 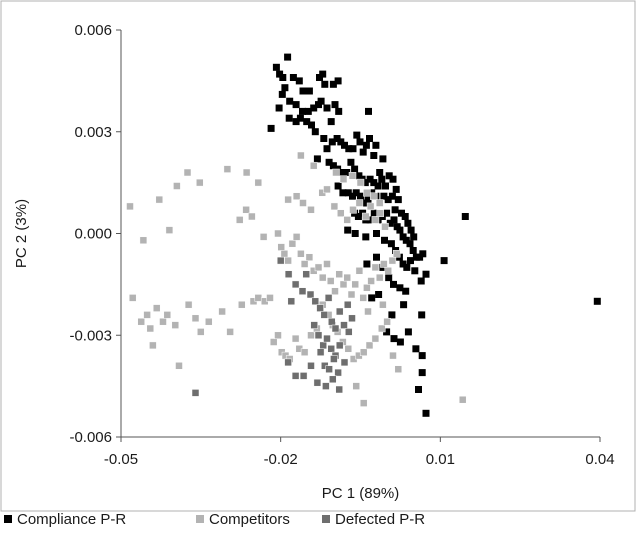 I want to click on legend: Compliance P-R Competitors Defected P-R, so click(x=214, y=519).